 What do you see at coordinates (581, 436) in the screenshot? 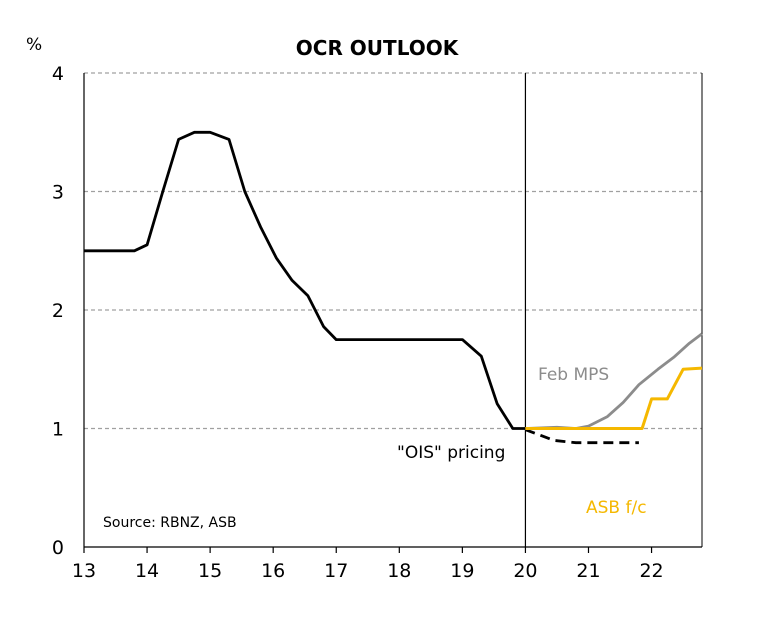
I see `series-line-ois` at bounding box center [581, 436].